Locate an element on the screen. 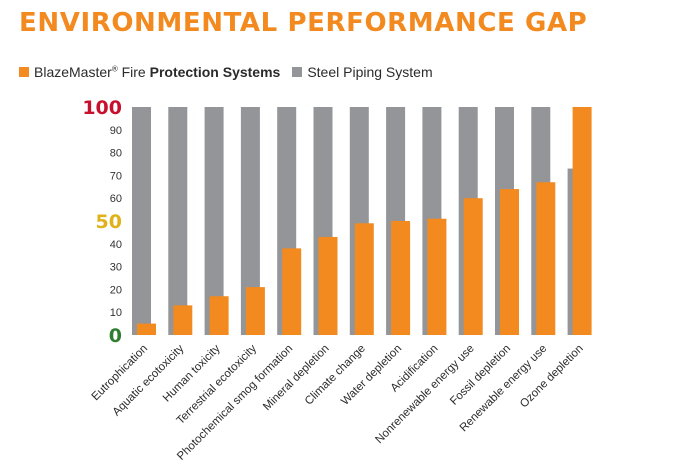  y-tick-label-50: 50 is located at coordinates (109, 222).